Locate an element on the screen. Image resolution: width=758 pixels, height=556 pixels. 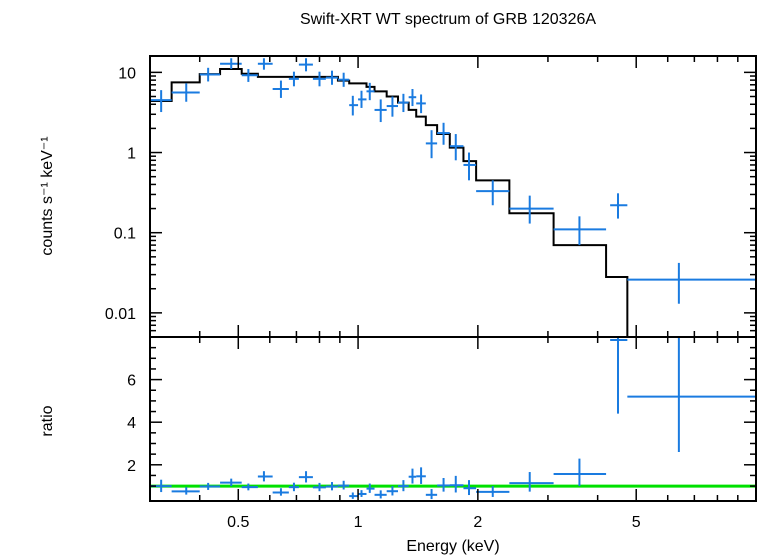
y-tick-label: 4 is located at coordinates (131, 423).